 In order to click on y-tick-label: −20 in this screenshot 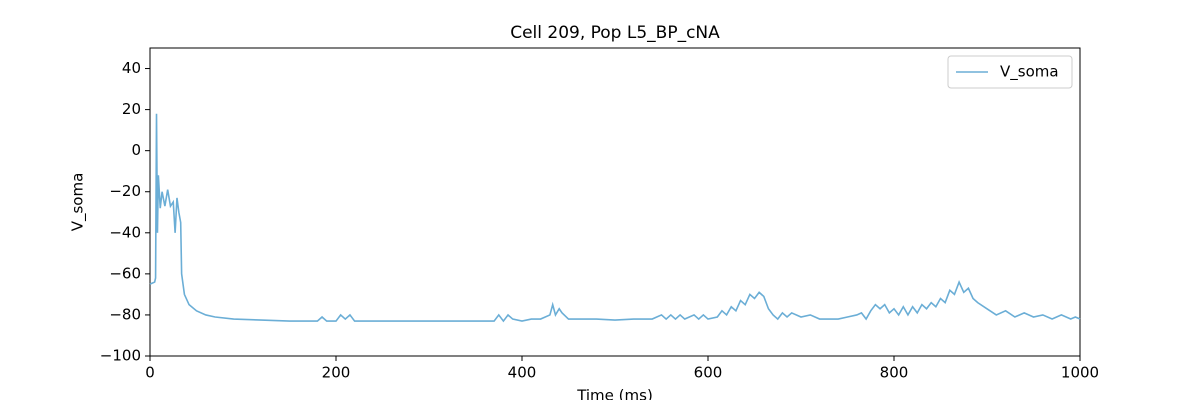, I will do `click(125, 191)`.